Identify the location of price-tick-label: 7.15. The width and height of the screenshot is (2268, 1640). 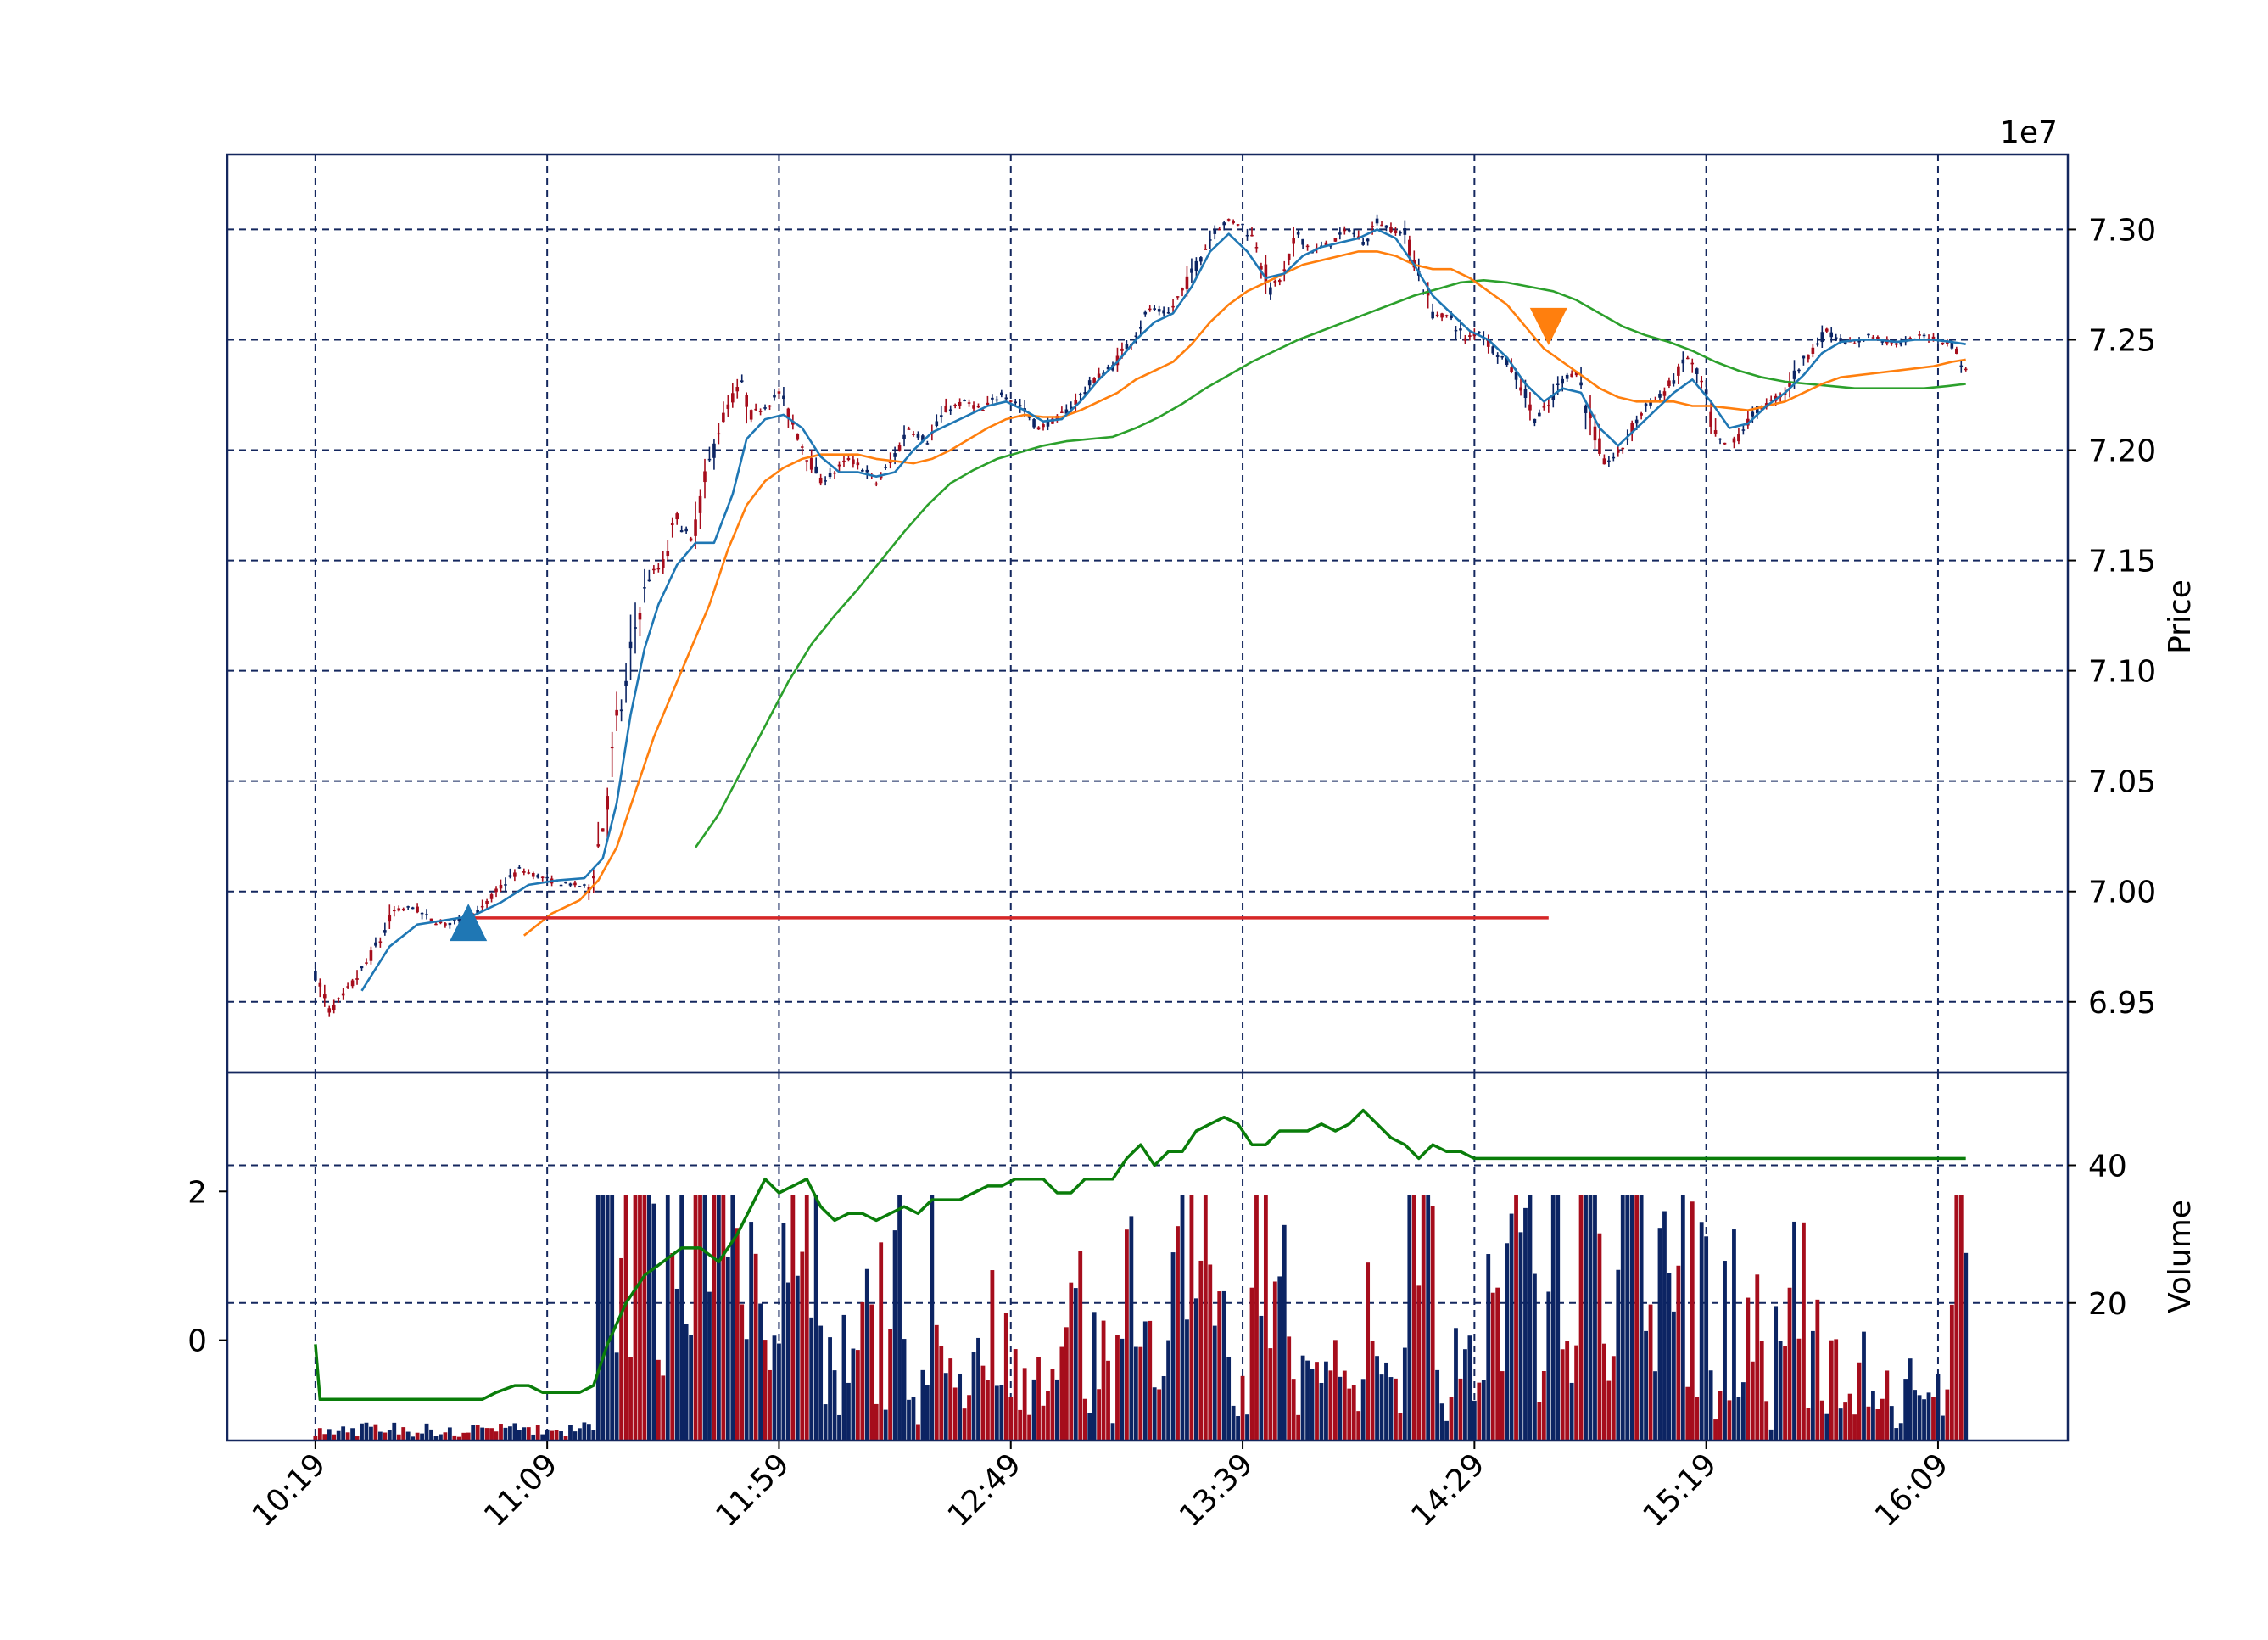
(2122, 562).